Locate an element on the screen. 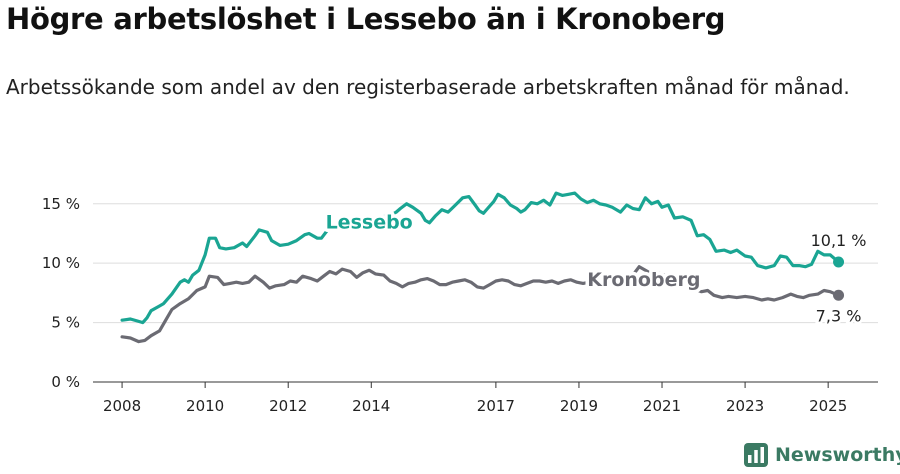 The image size is (900, 474). x-tick-label: 2012 is located at coordinates (288, 406).